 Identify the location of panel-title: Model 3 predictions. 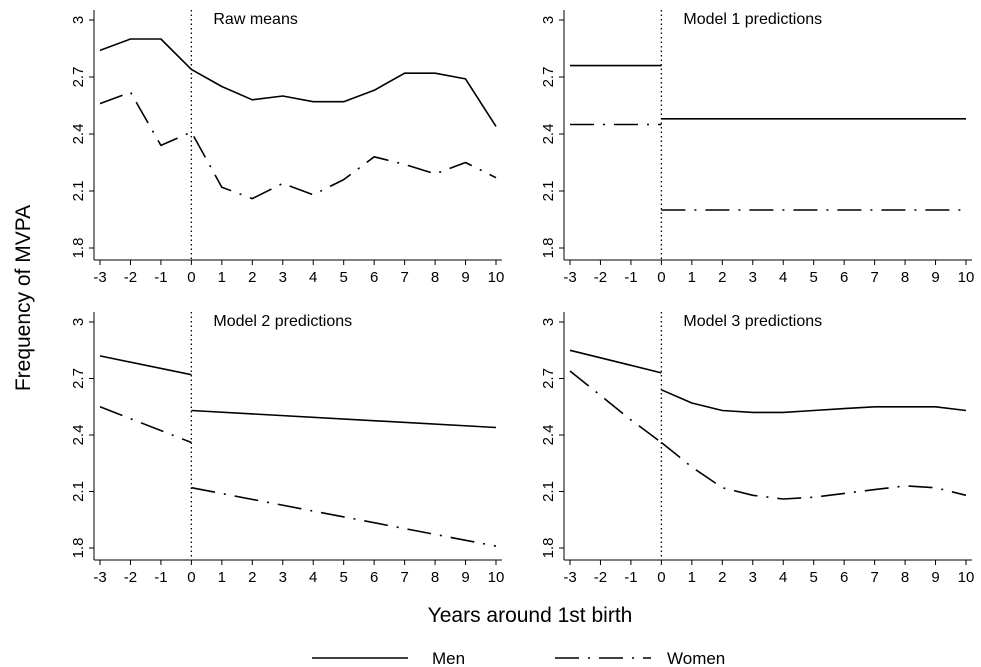
(752, 321).